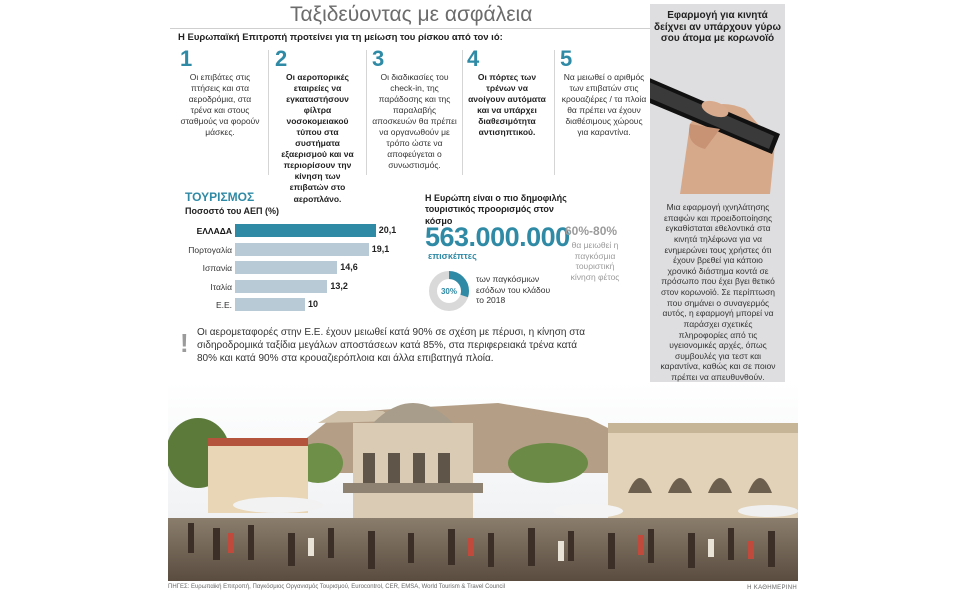 The width and height of the screenshot is (960, 600). What do you see at coordinates (217, 268) in the screenshot?
I see `bar-category-label: Ισπανία` at bounding box center [217, 268].